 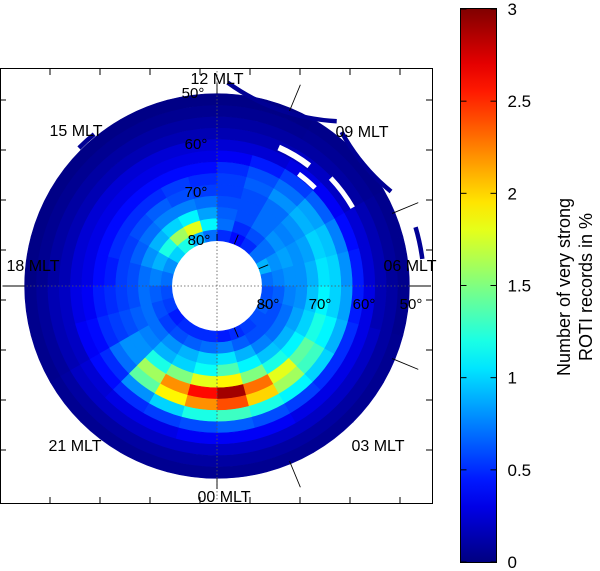 I want to click on mlt-label: 12 MLT, so click(x=216, y=79).